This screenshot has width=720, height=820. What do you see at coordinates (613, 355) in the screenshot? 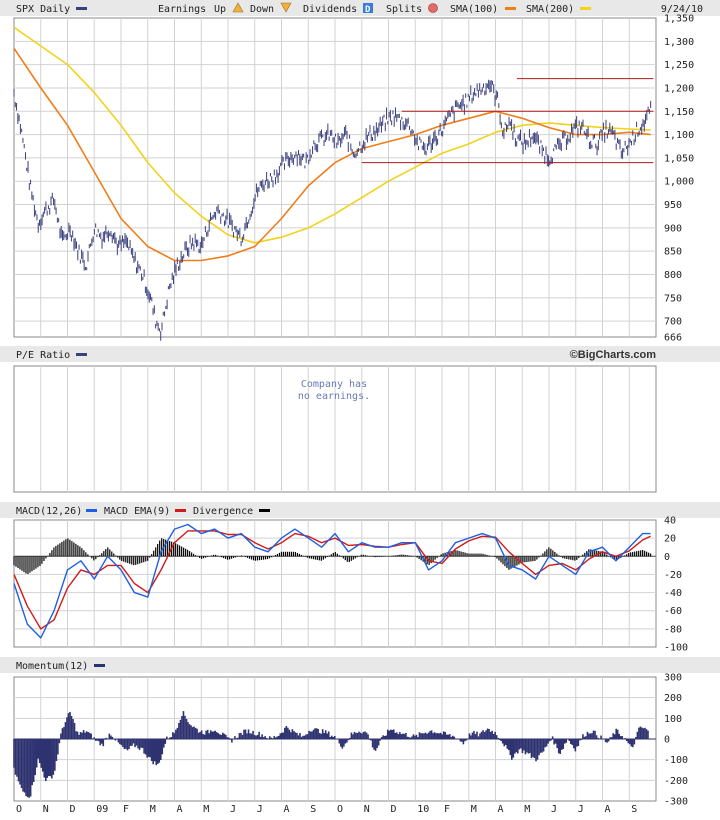
I see `bigcharts-brand: ©BigCharts.com` at bounding box center [613, 355].